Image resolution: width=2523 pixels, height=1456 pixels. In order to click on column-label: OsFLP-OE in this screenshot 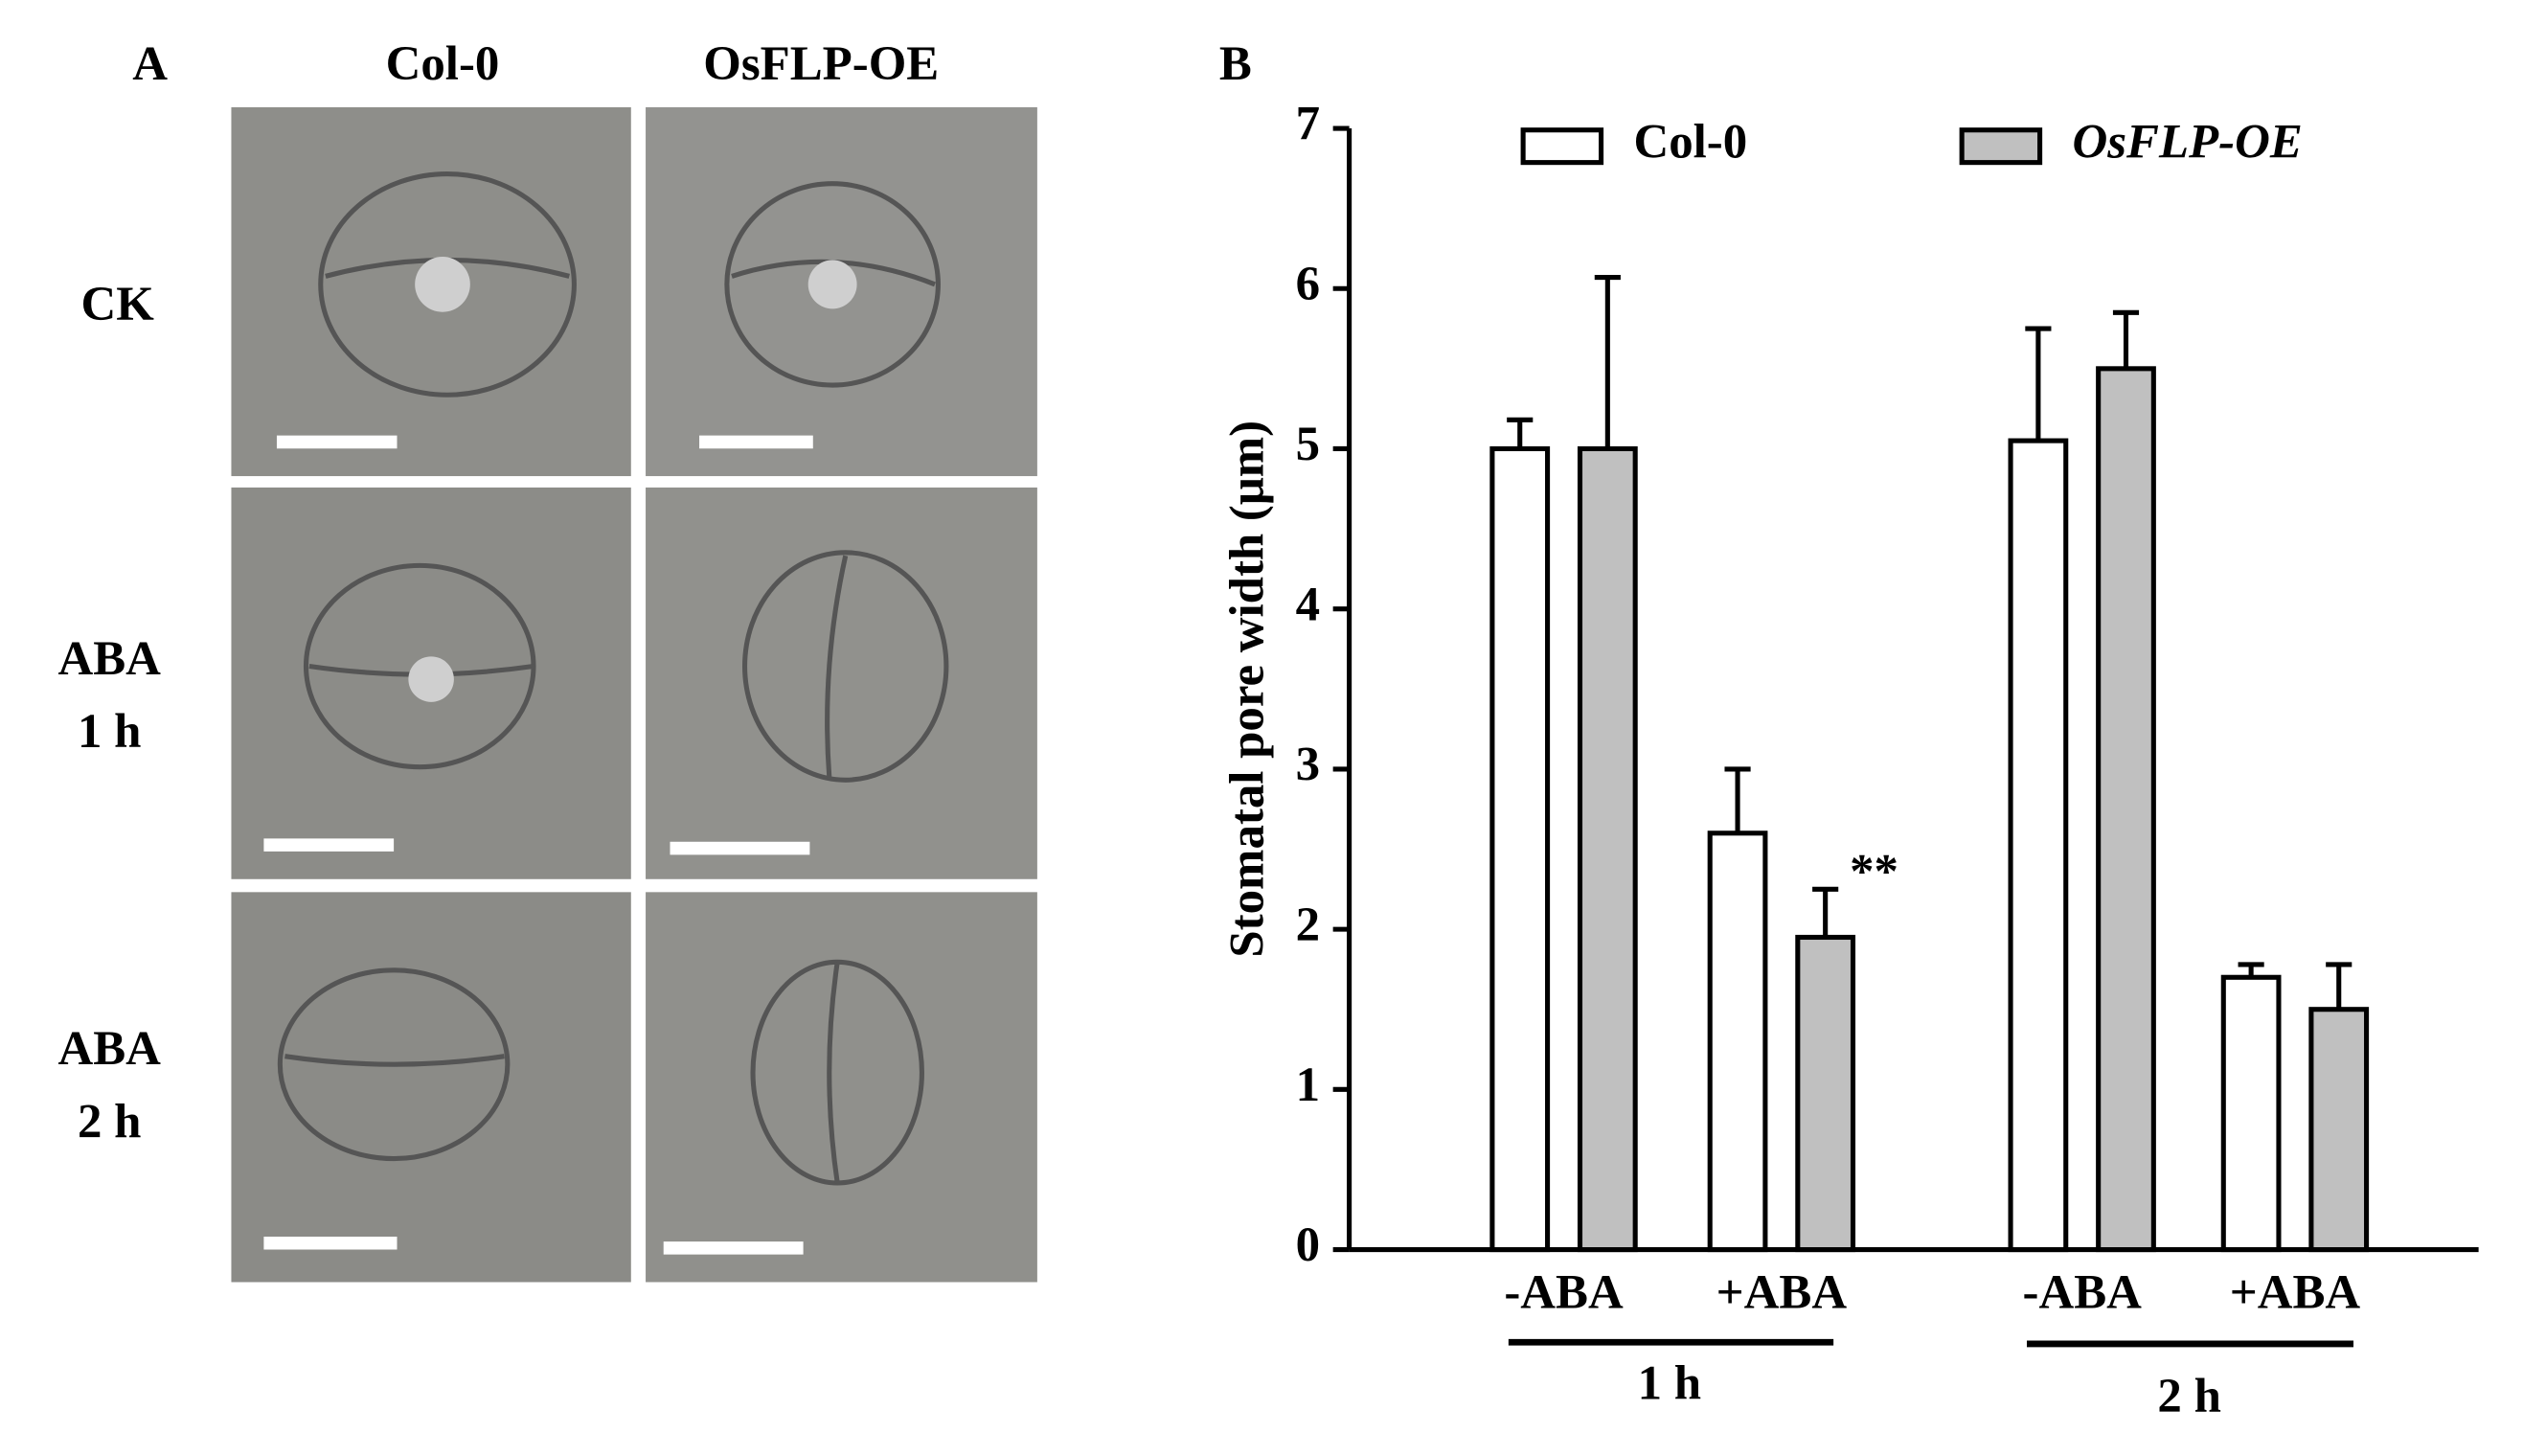, I will do `click(821, 64)`.